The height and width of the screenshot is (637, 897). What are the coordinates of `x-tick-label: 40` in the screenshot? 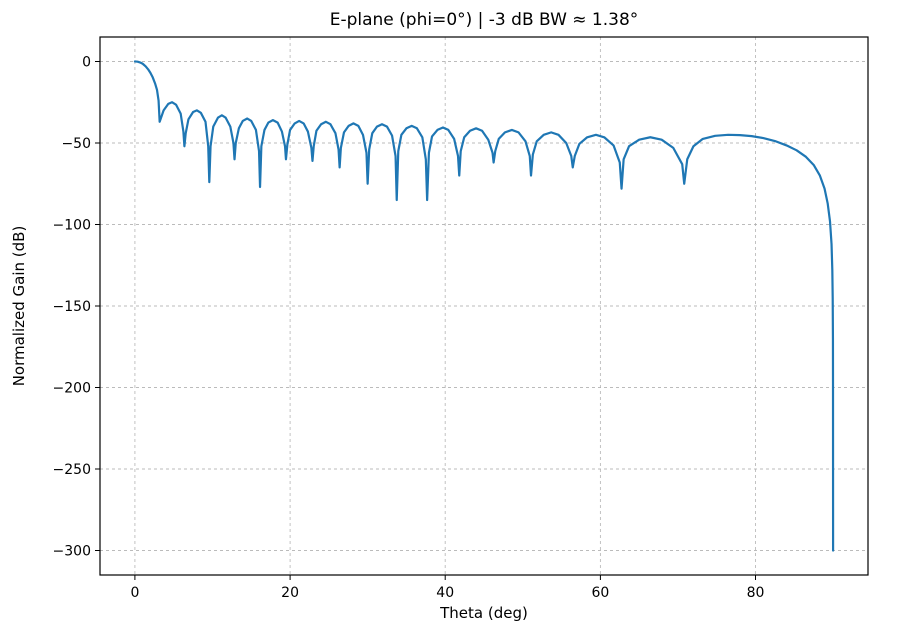 It's located at (445, 593).